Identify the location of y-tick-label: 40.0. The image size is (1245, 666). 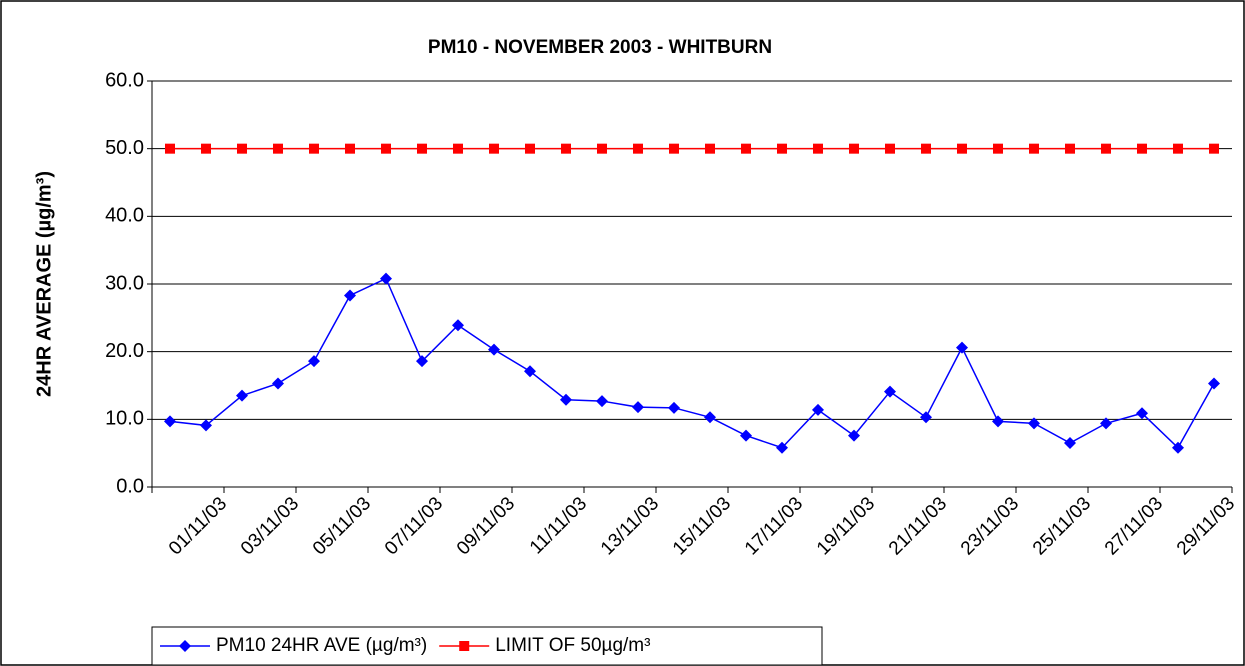
(124, 216).